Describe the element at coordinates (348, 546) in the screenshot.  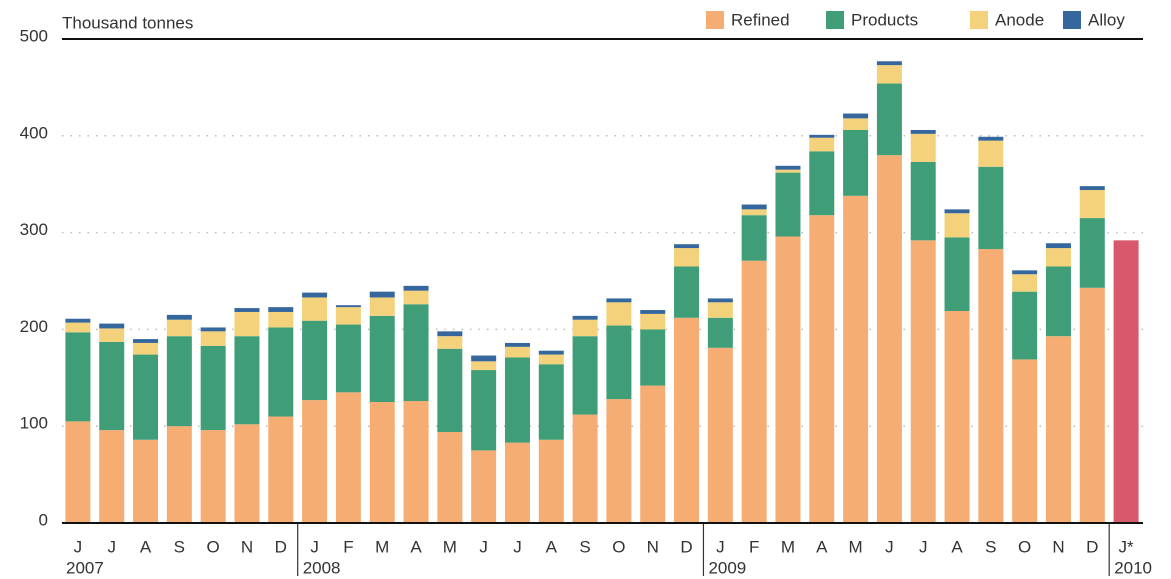
I see `x-tick-label: F` at that location.